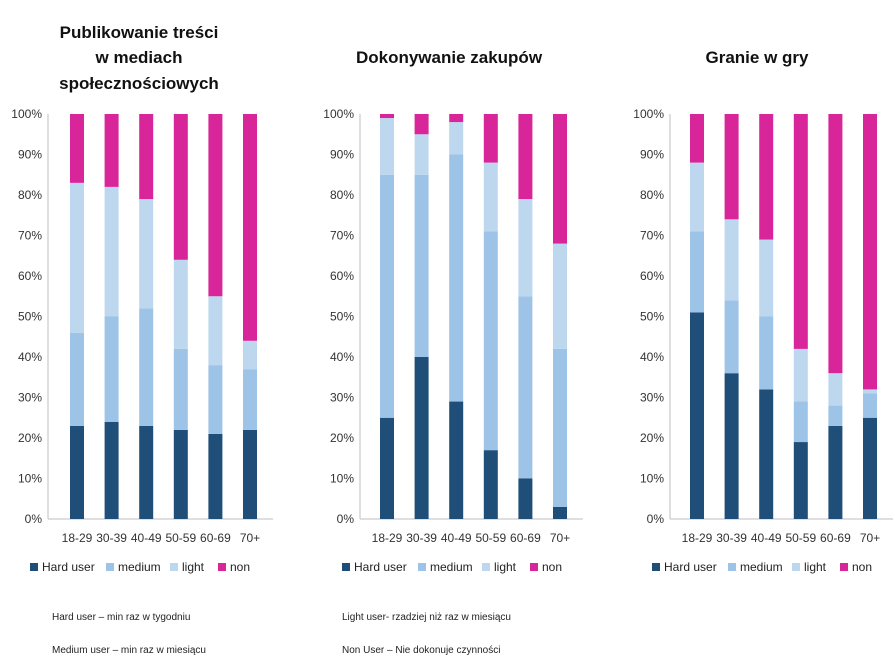 This screenshot has height=667, width=895. I want to click on bar-segment-non: non 40-49: 21%, so click(146, 157).